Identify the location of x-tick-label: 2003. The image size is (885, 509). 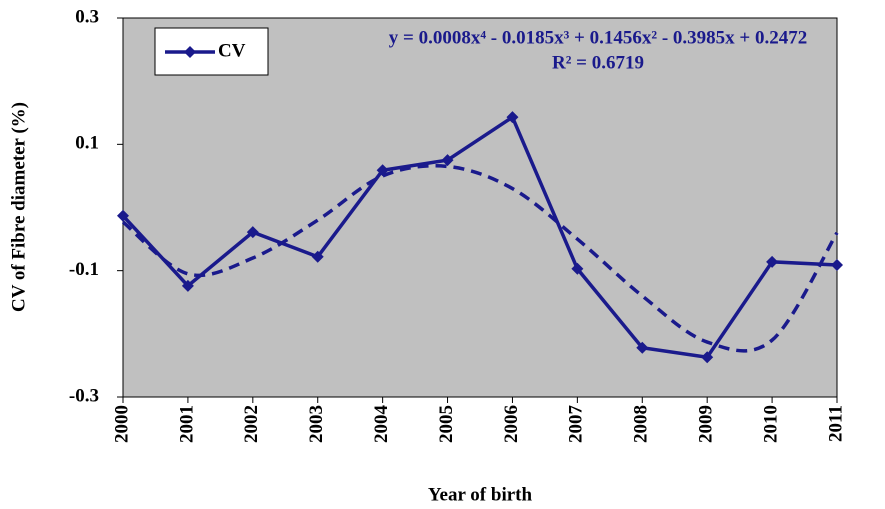
(316, 424).